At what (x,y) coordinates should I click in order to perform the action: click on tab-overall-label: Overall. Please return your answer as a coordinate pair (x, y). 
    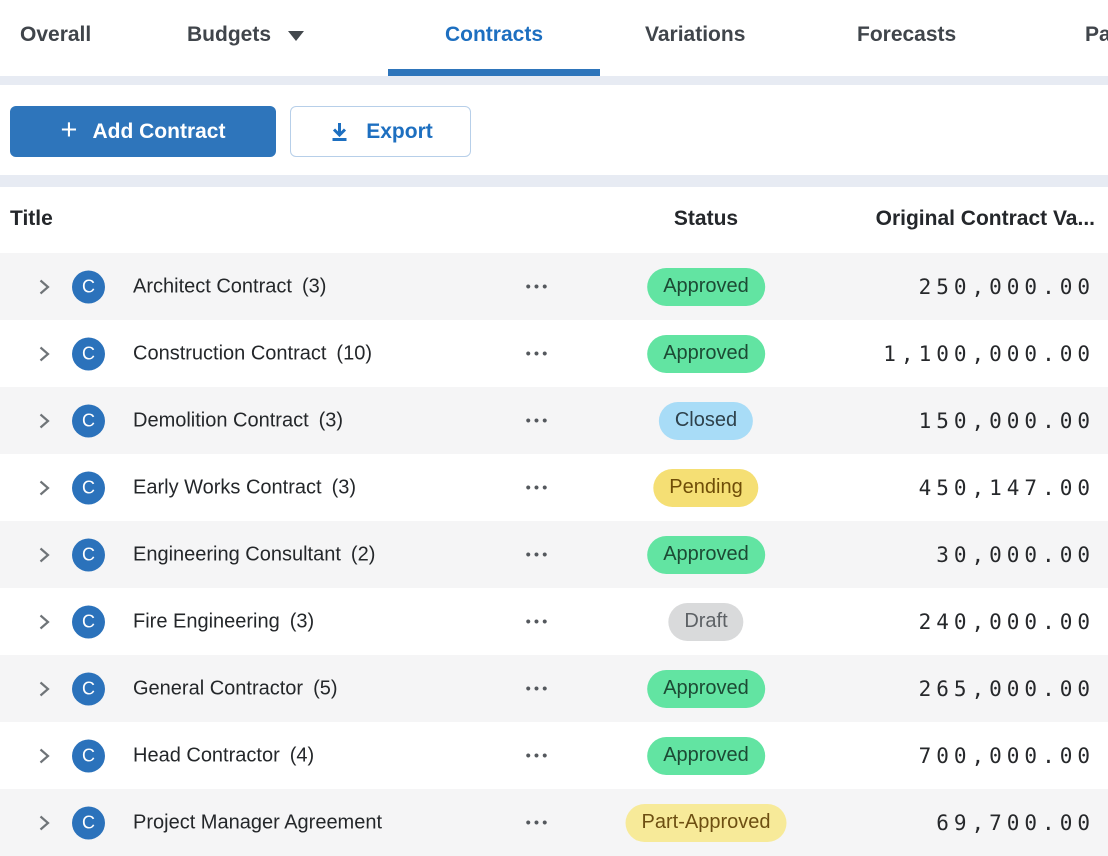
    Looking at the image, I should click on (56, 34).